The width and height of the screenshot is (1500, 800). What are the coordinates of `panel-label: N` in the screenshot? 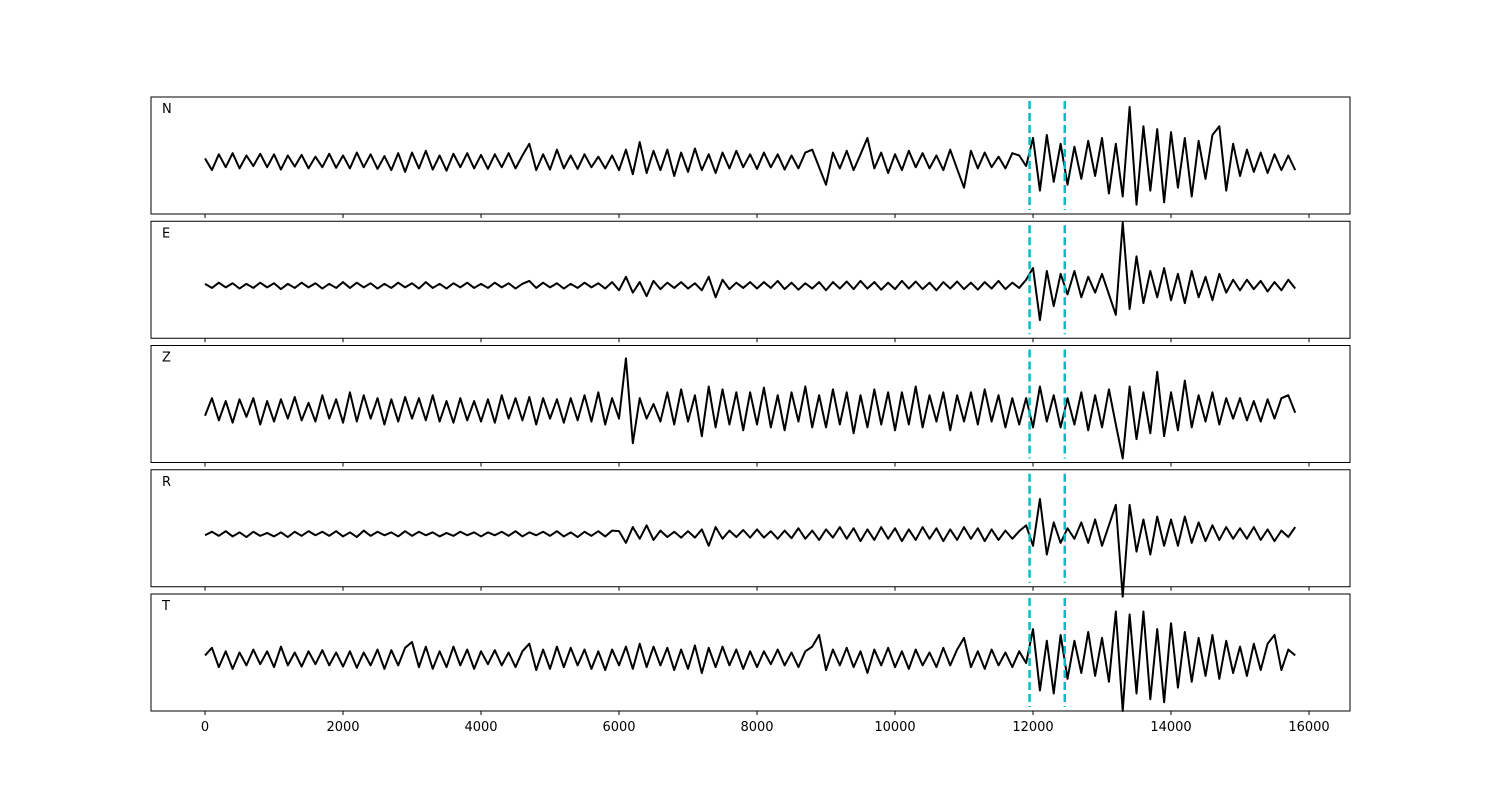 It's located at (167, 109).